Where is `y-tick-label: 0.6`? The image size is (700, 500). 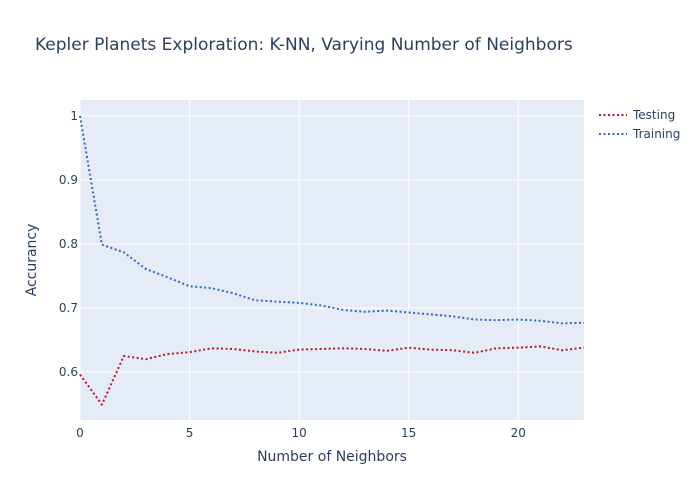
y-tick-label: 0.6 is located at coordinates (68, 372).